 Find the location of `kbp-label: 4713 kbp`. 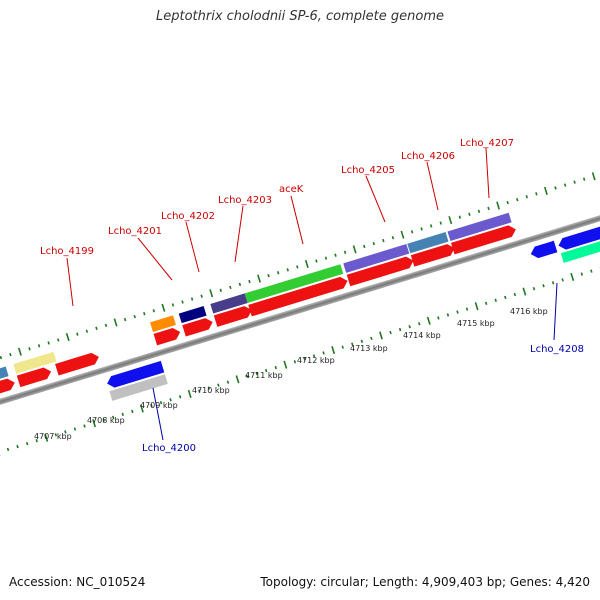

kbp-label: 4713 kbp is located at coordinates (369, 348).